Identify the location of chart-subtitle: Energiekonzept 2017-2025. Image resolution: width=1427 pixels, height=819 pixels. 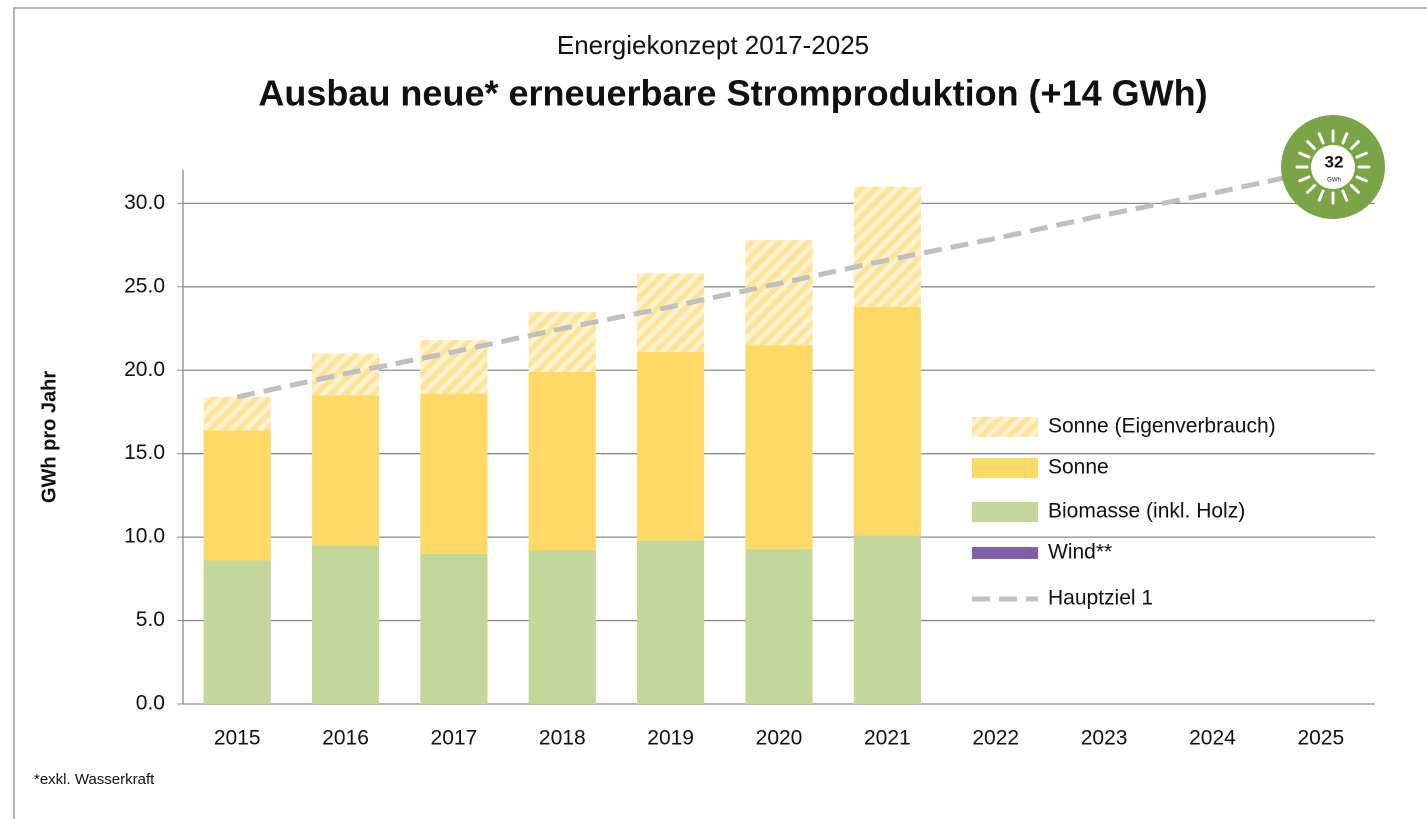
(713, 45).